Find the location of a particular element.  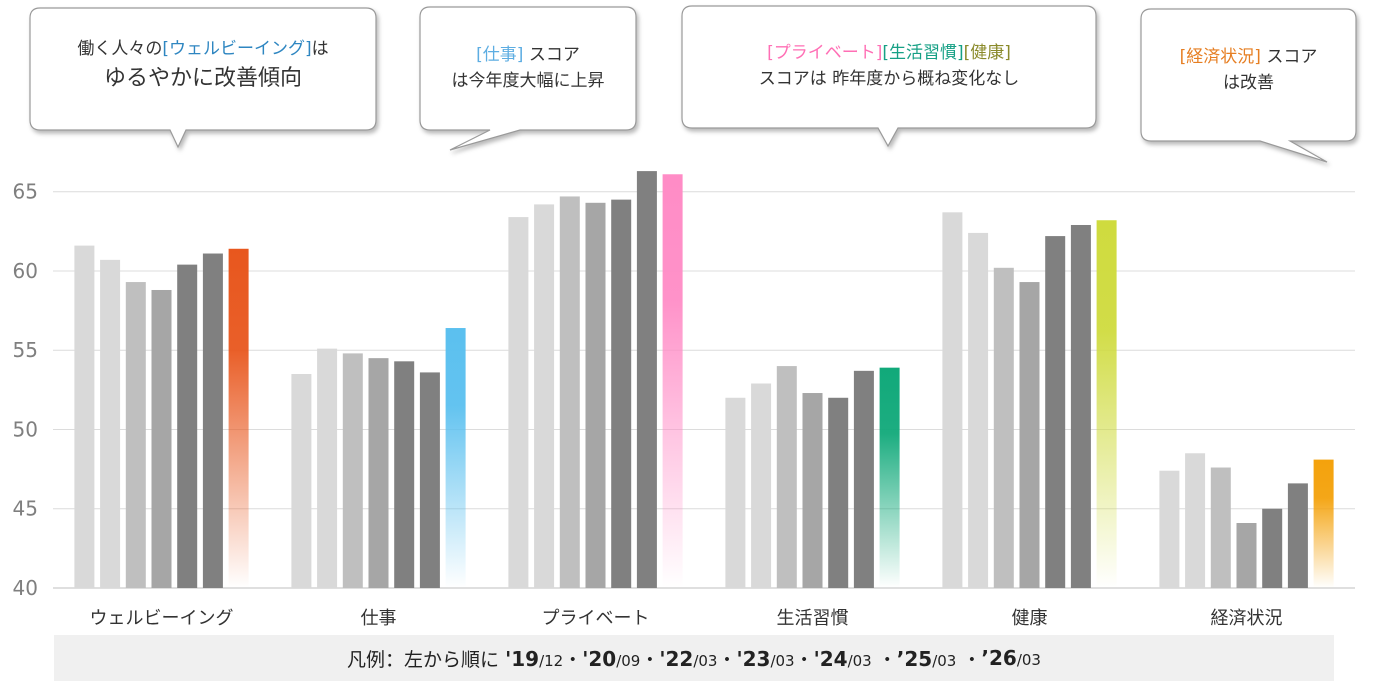

legend-item: '23/03・ is located at coordinates (774, 658).